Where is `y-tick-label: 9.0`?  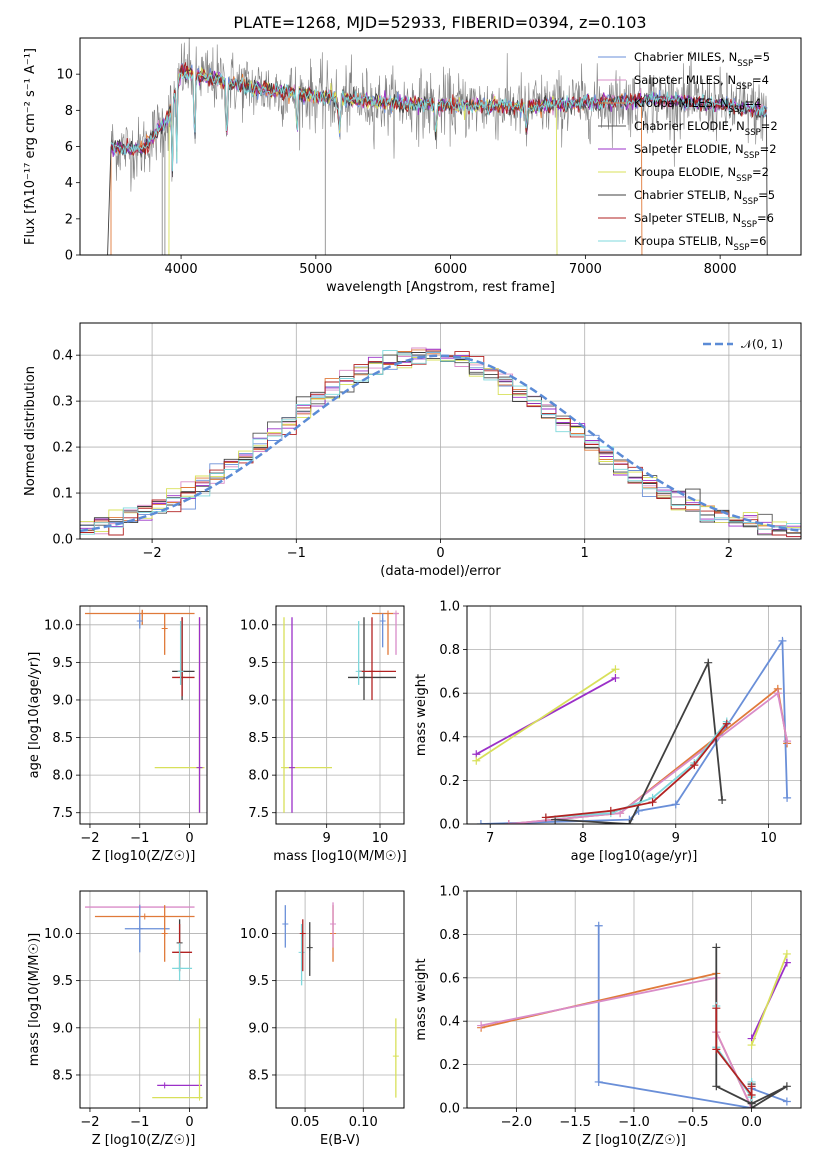
y-tick-label: 9.0 is located at coordinates (62, 1028).